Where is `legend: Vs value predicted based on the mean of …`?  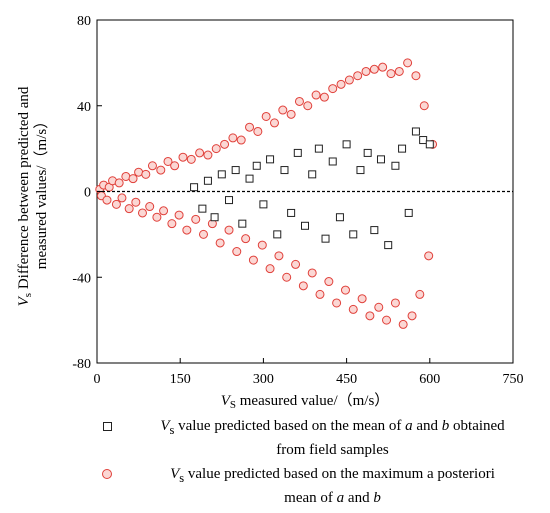 legend: Vs value predicted based on the mean of … is located at coordinates (322, 462).